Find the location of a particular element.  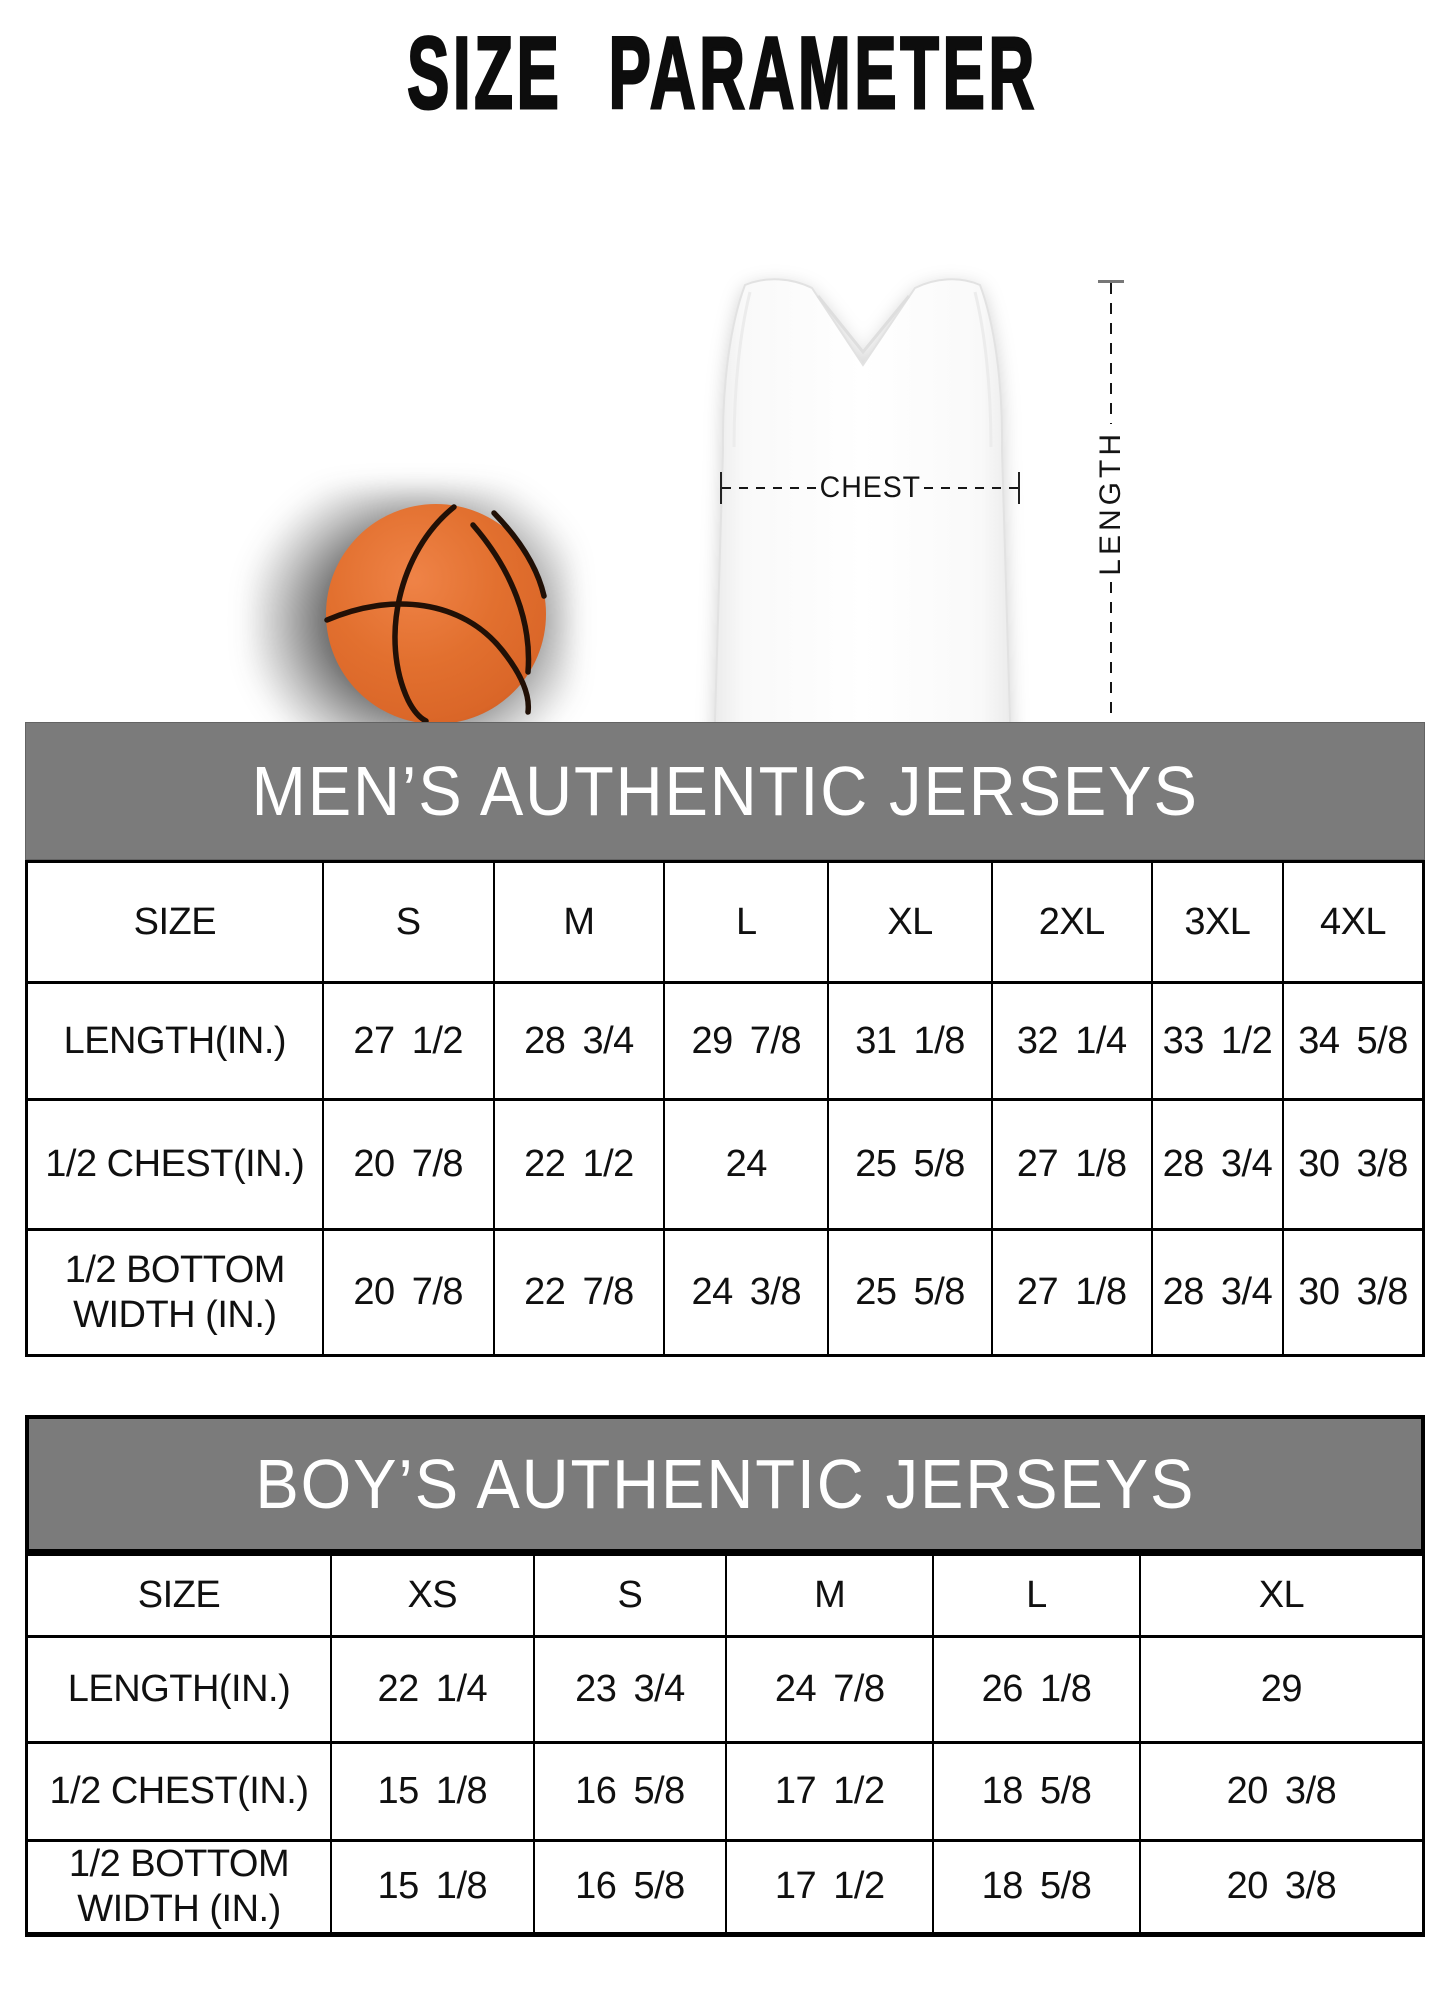

boys-table-title: BOY’S AUTHENTIC JERSEYS is located at coordinates (725, 1484).